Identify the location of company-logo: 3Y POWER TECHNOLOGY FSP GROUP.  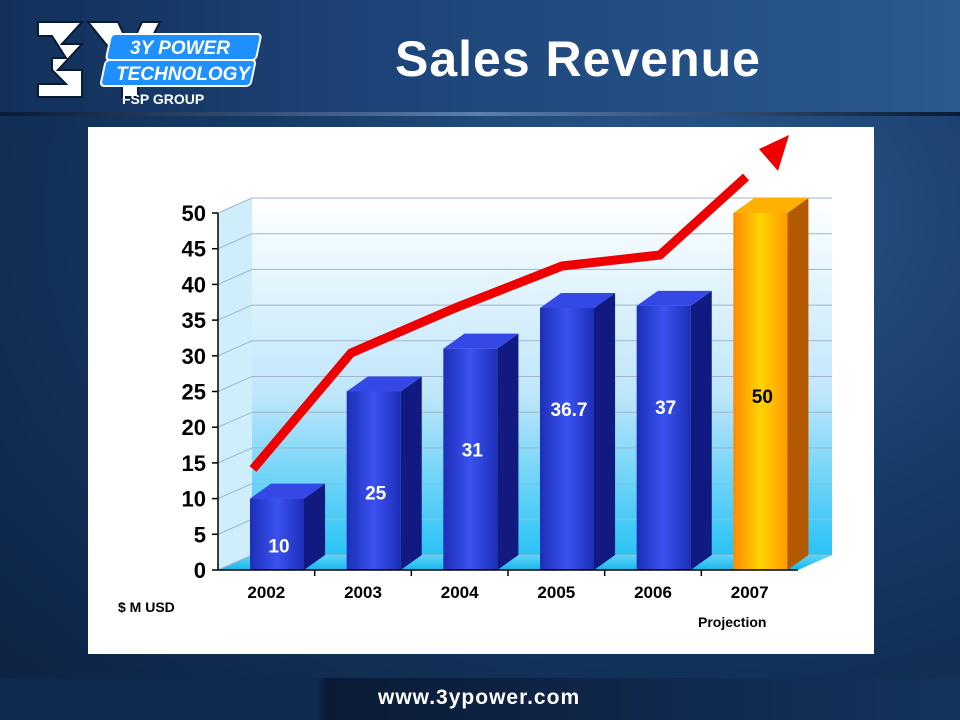
(149, 64).